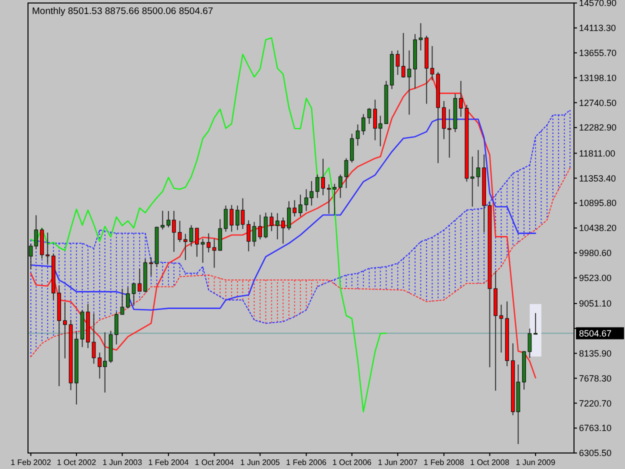 This screenshot has width=625, height=469. I want to click on y-tick-label: 10895.80, so click(598, 203).